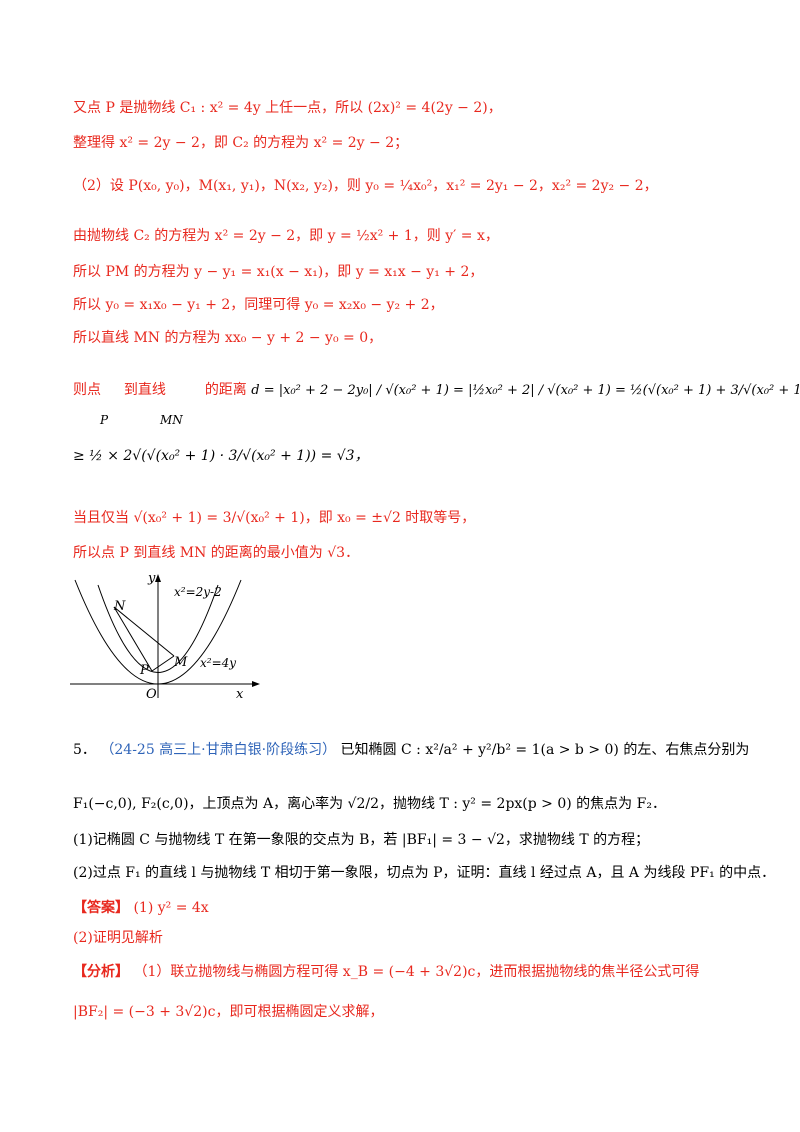  I want to click on solution-text: 所以点 P 到直线 MN 的距离的最小值为 √3．, so click(216, 553).